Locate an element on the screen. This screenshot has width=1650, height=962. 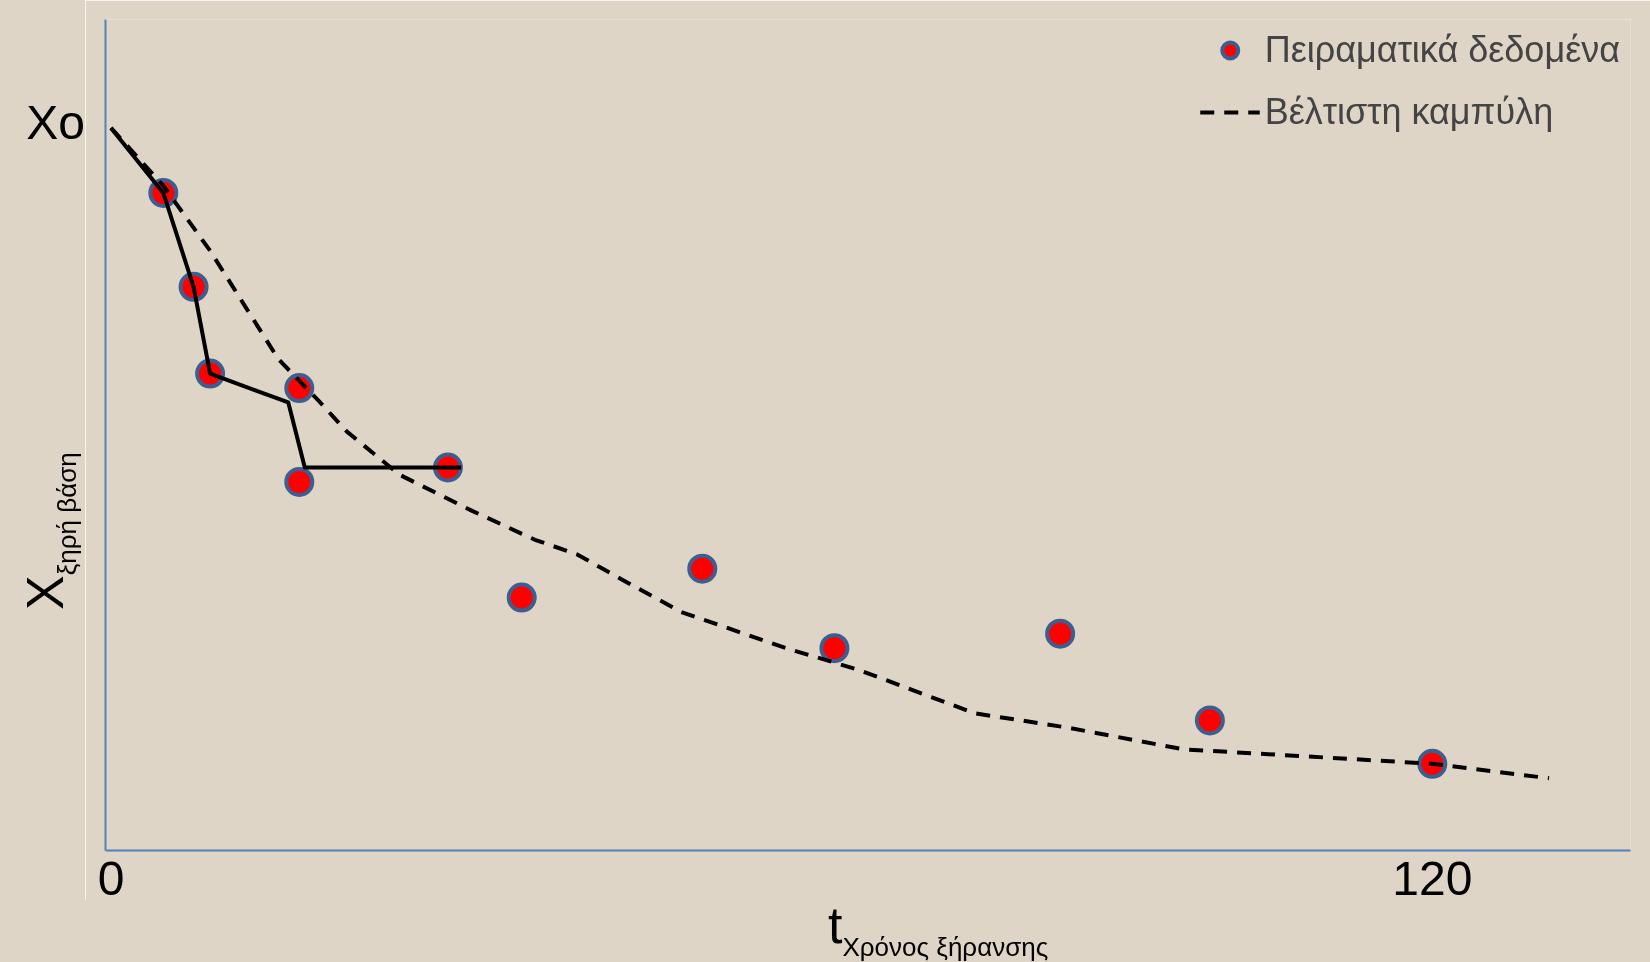
x-axis-title: t$_{Χρόνος ξήρανσης}$ is located at coordinates (938, 929).